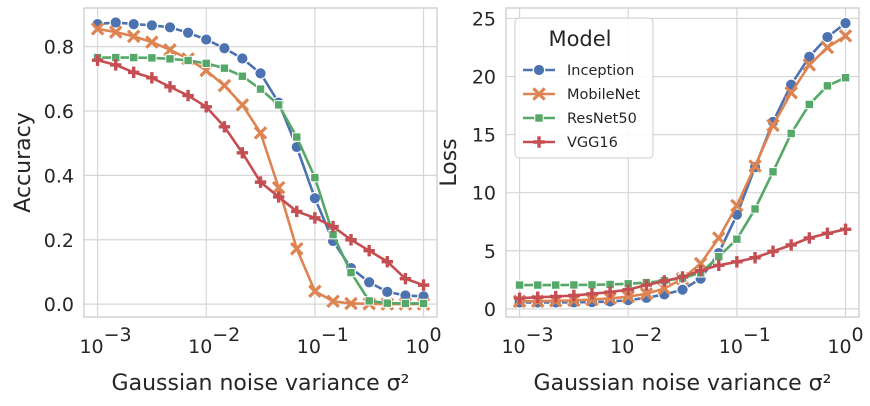 Image resolution: width=870 pixels, height=406 pixels. Describe the element at coordinates (682, 263) in the screenshot. I see `series-vgg16` at that location.